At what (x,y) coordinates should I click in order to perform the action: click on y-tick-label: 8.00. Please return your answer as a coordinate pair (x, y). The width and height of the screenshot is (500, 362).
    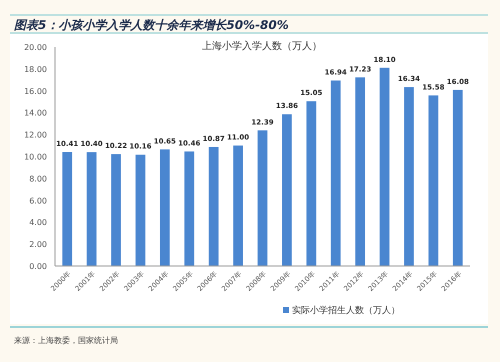
    Looking at the image, I should click on (38, 179).